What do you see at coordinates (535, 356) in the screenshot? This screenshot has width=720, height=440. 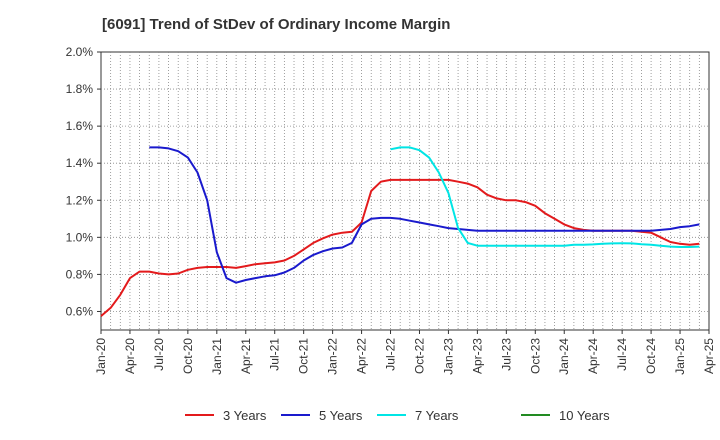 I see `x-tick-label: Oct-23` at bounding box center [535, 356].